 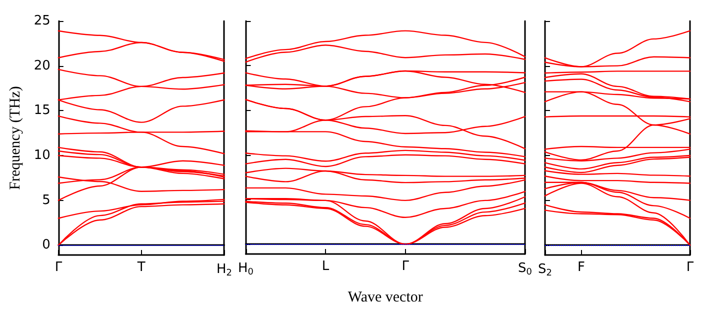 What do you see at coordinates (42, 155) in the screenshot?
I see `y-tick-label: 10` at bounding box center [42, 155].